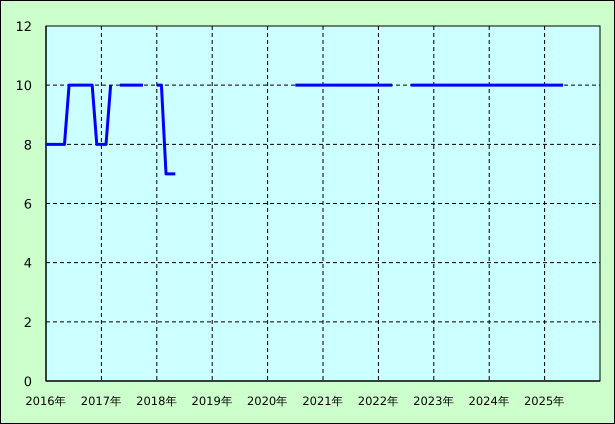  What do you see at coordinates (28, 382) in the screenshot?
I see `y-tick-label: 0` at bounding box center [28, 382].